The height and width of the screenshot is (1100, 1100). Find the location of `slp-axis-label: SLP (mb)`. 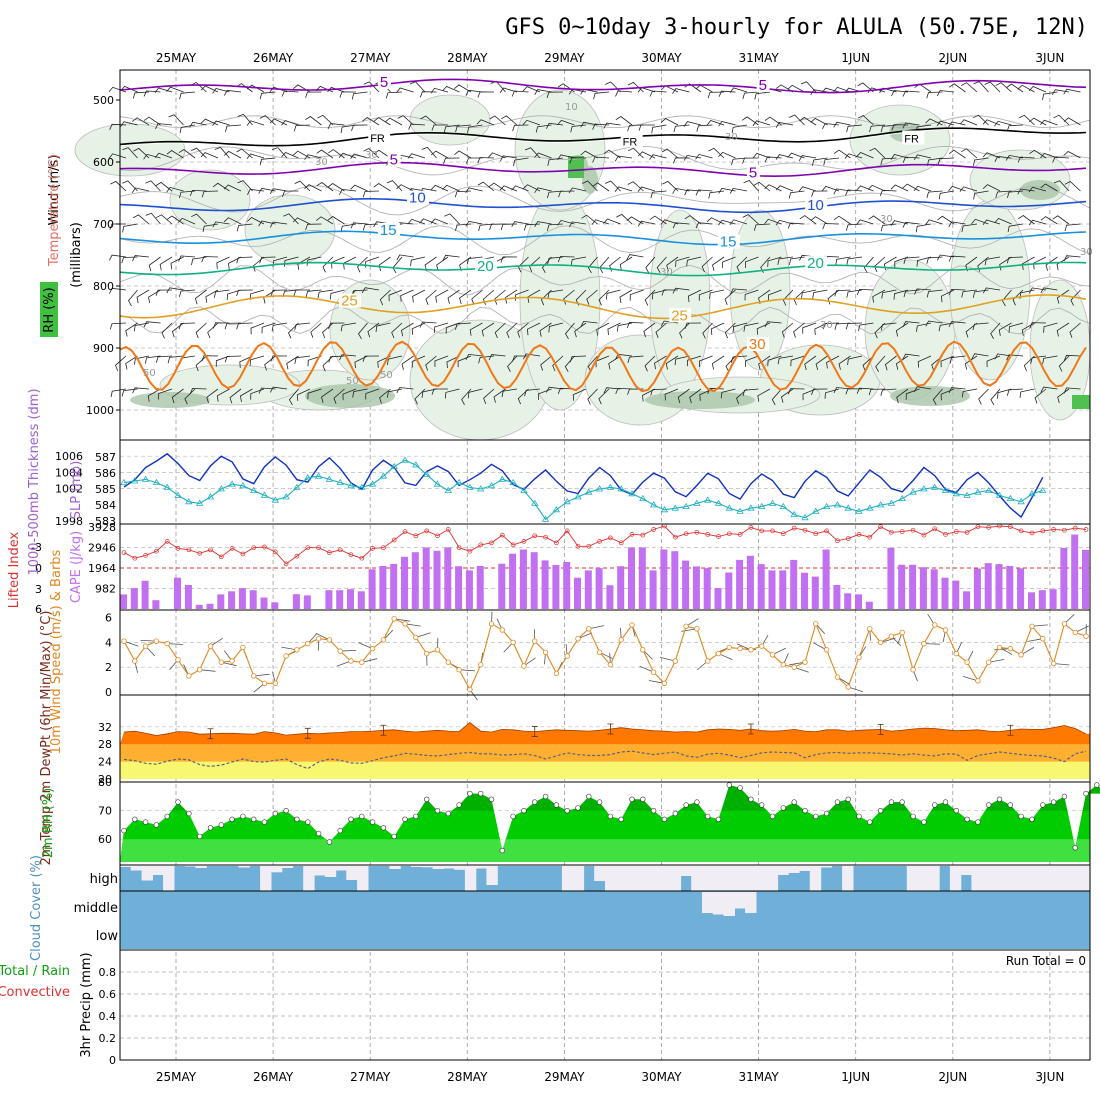

slp-axis-label: SLP (mb) is located at coordinates (76, 490).